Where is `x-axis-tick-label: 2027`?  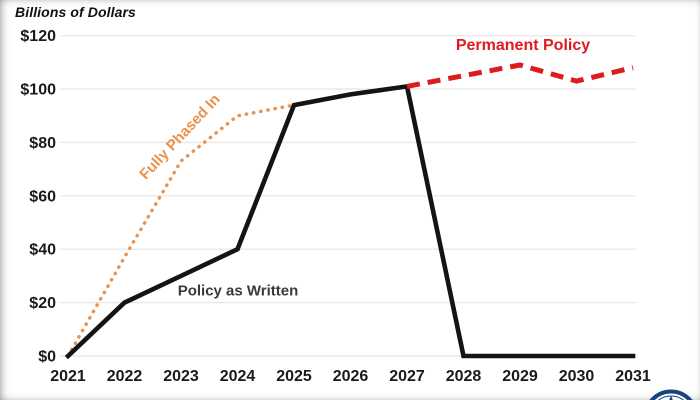
x-axis-tick-label: 2027 is located at coordinates (407, 376).